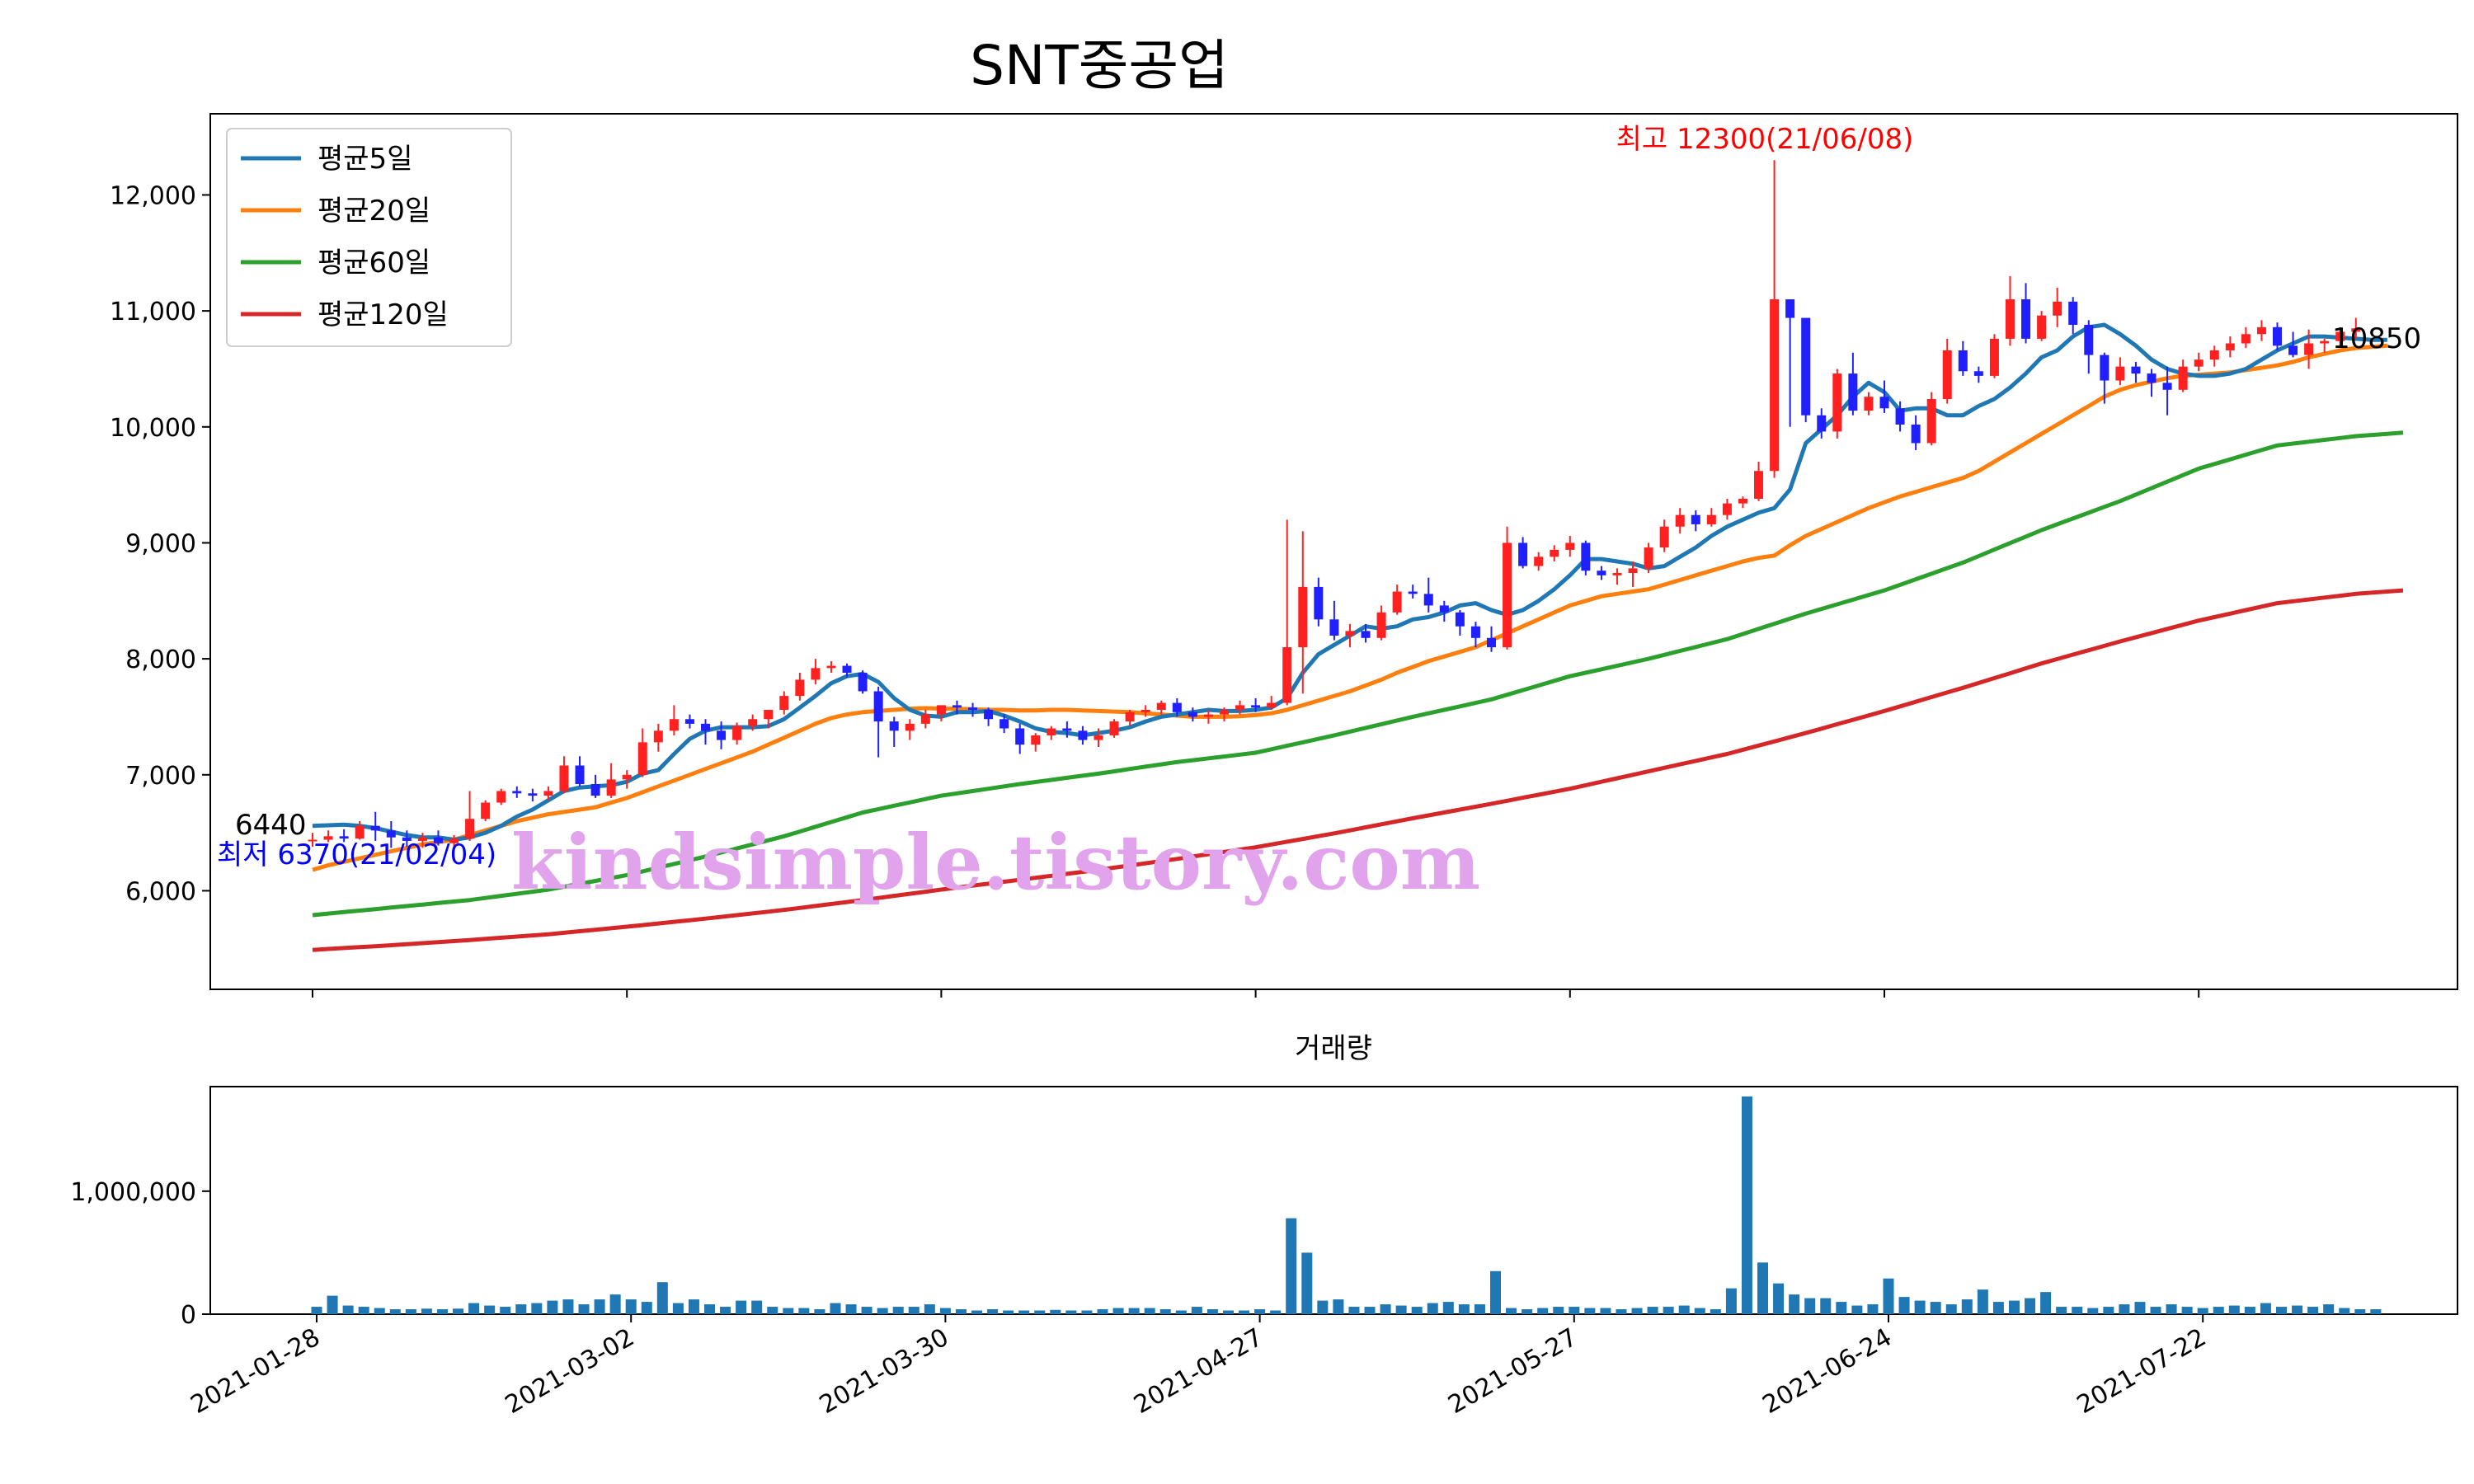  Describe the element at coordinates (995, 863) in the screenshot. I see `watermark: kindsimple.tistory.com` at that location.